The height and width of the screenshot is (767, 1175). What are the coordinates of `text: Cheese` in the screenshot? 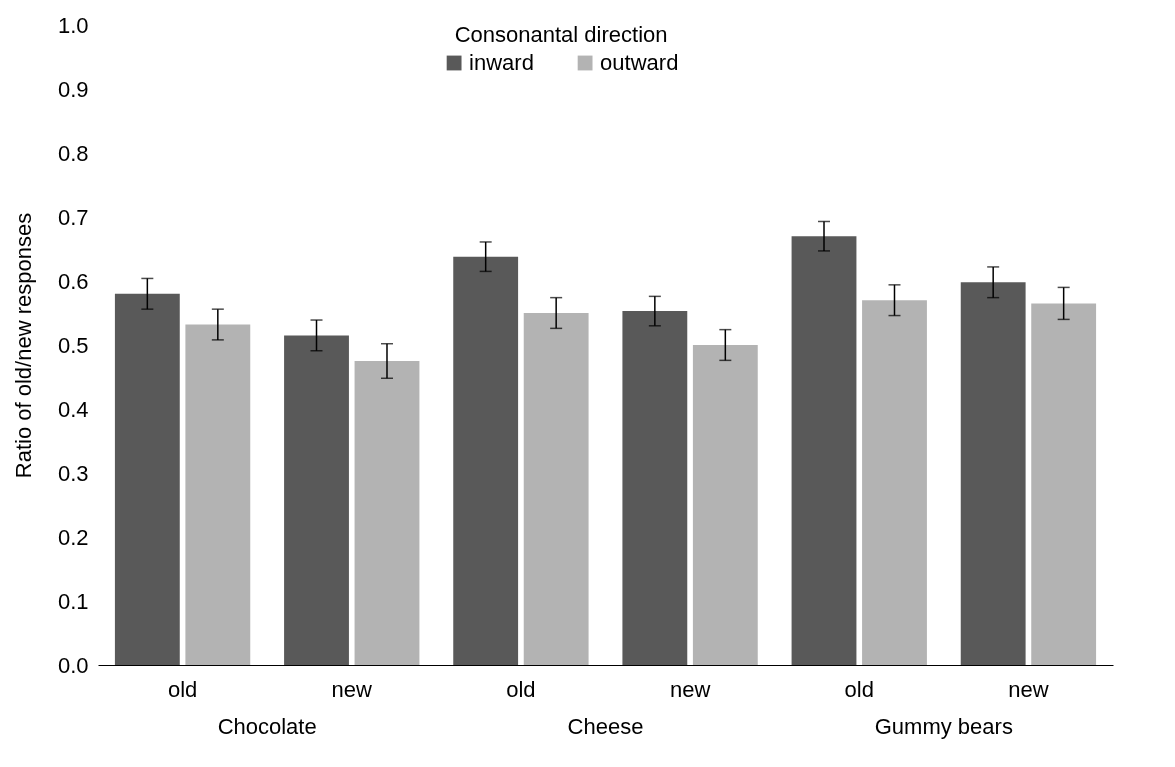 It's located at (605, 726).